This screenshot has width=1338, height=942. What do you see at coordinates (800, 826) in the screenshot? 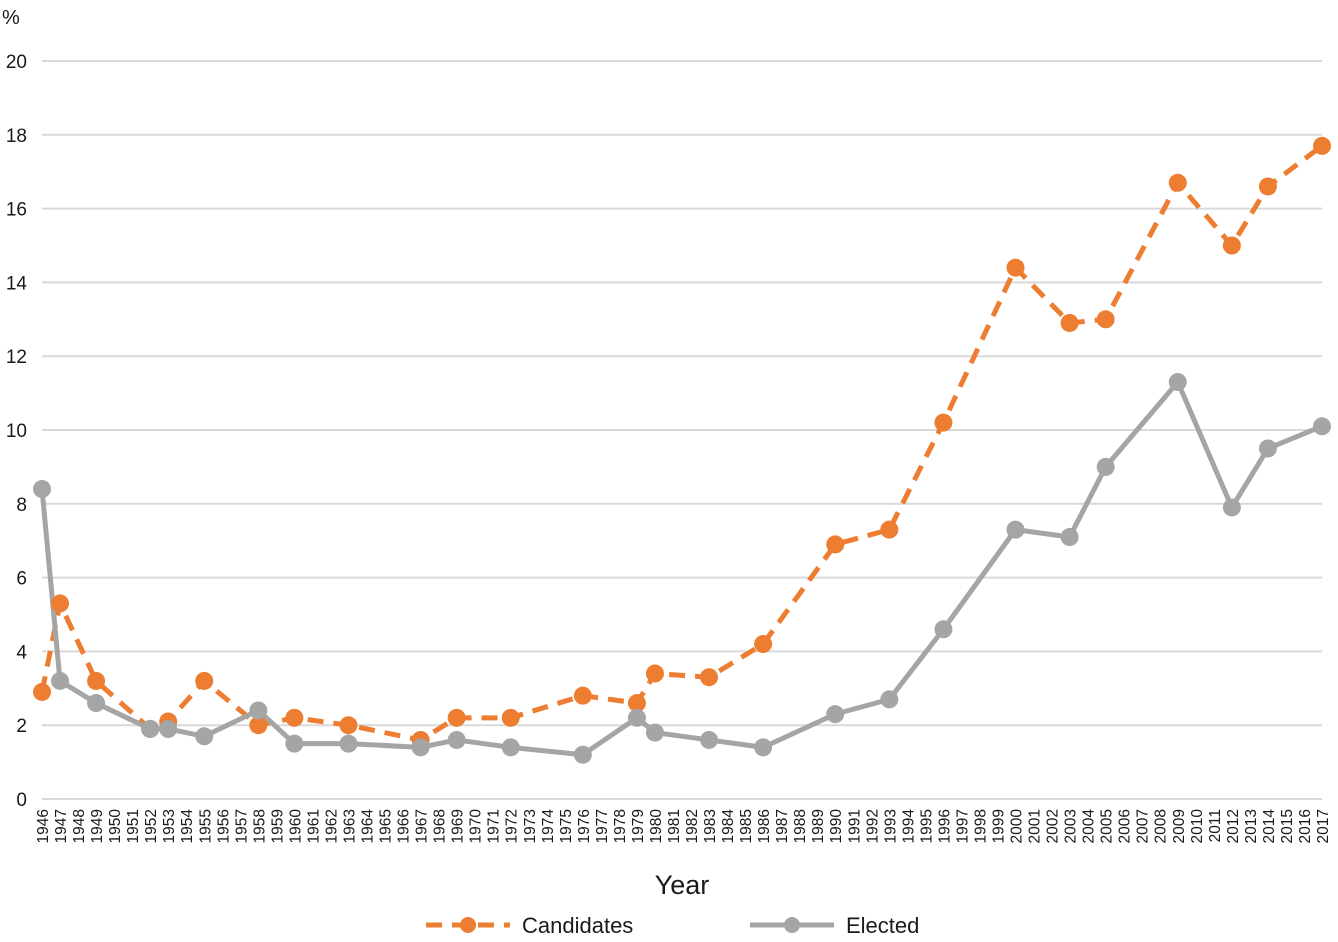
I see `x-tick-label: 1988` at bounding box center [800, 826].